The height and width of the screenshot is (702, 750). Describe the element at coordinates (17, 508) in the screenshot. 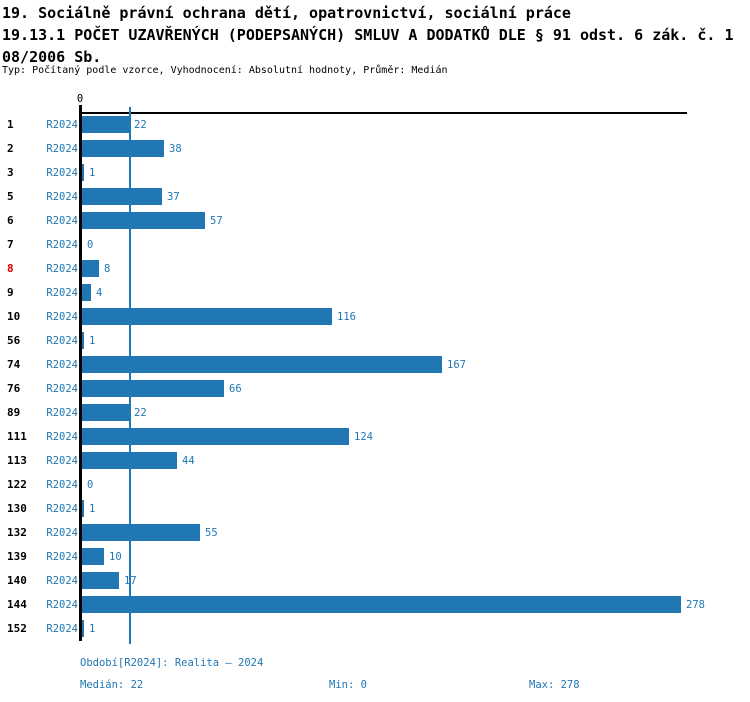

I see `row-category-label: 130` at that location.